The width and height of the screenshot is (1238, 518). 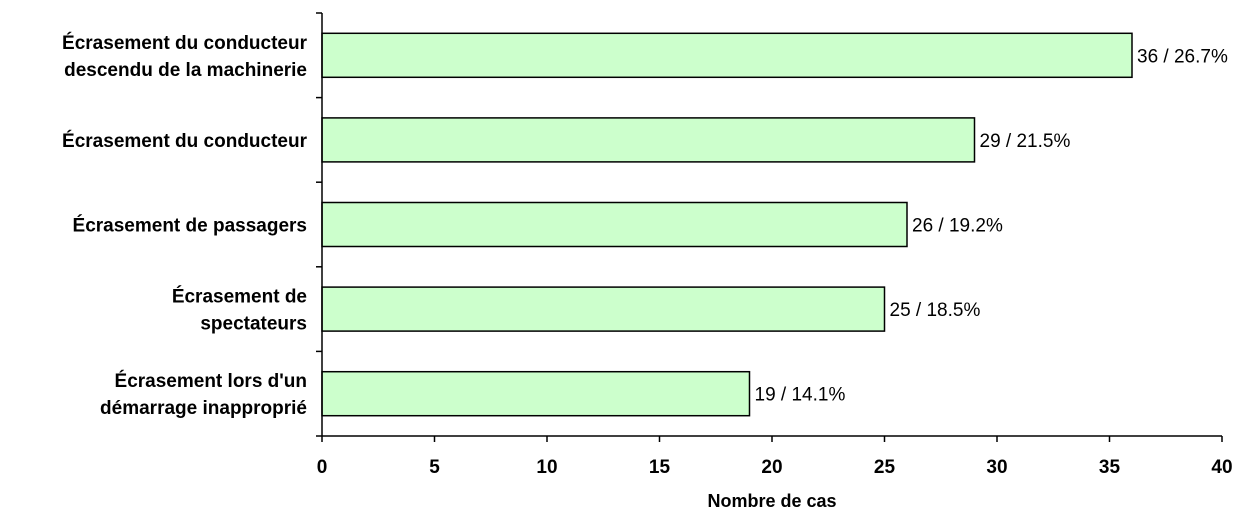 I want to click on x-tick-label: 0, so click(x=322, y=467).